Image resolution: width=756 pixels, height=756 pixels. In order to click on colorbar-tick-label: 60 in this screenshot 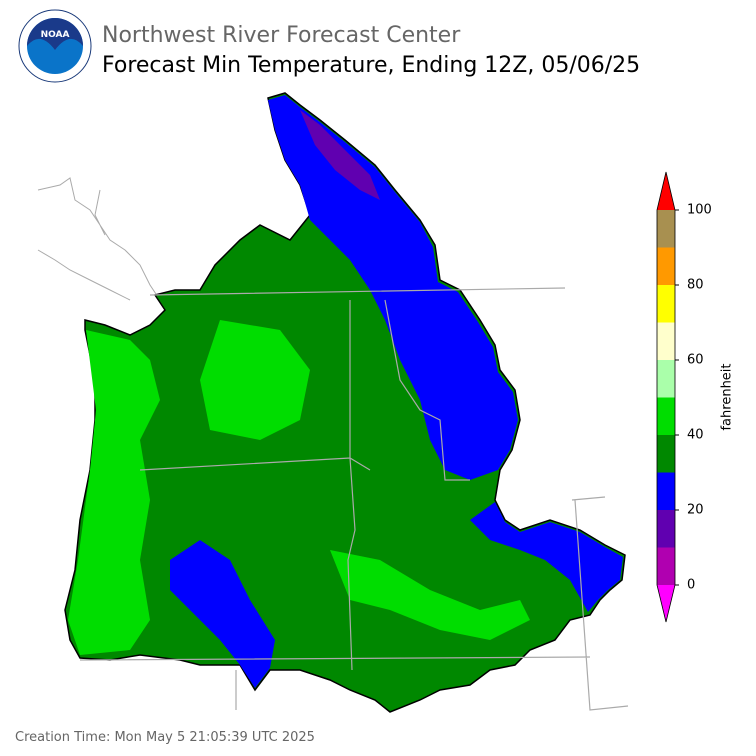, I will do `click(695, 360)`.